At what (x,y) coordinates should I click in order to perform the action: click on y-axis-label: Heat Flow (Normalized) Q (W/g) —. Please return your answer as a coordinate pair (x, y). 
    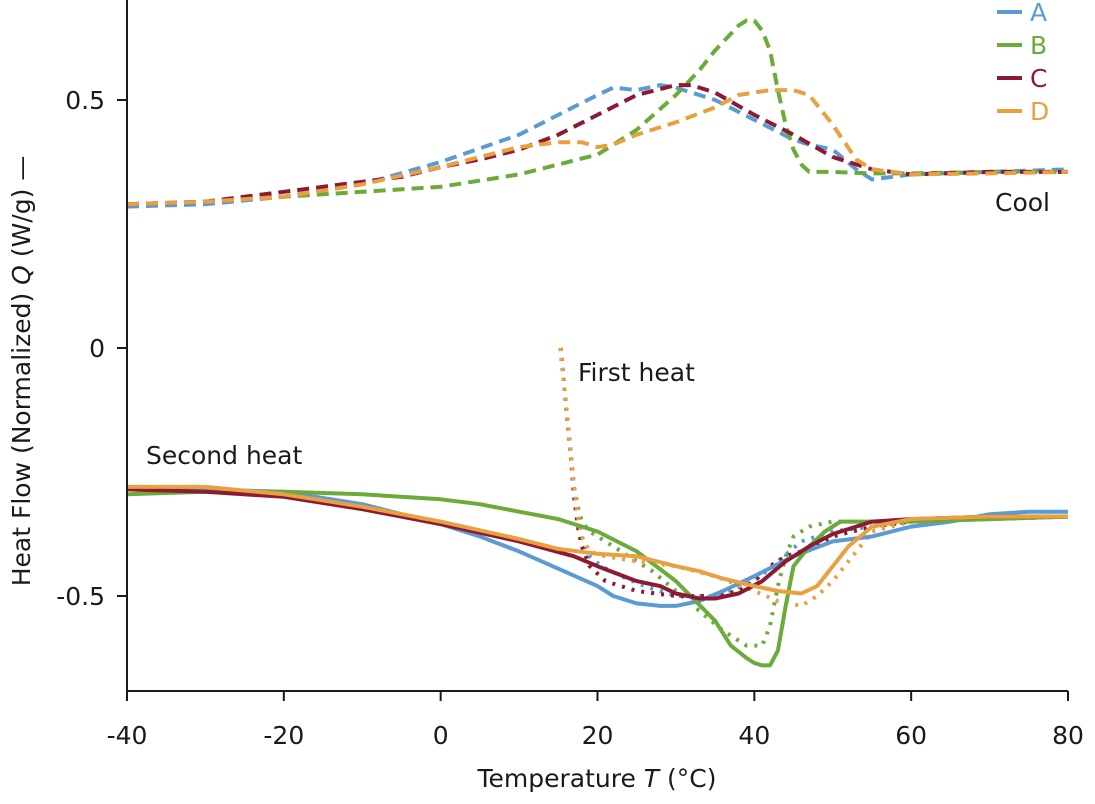
    Looking at the image, I should click on (21, 371).